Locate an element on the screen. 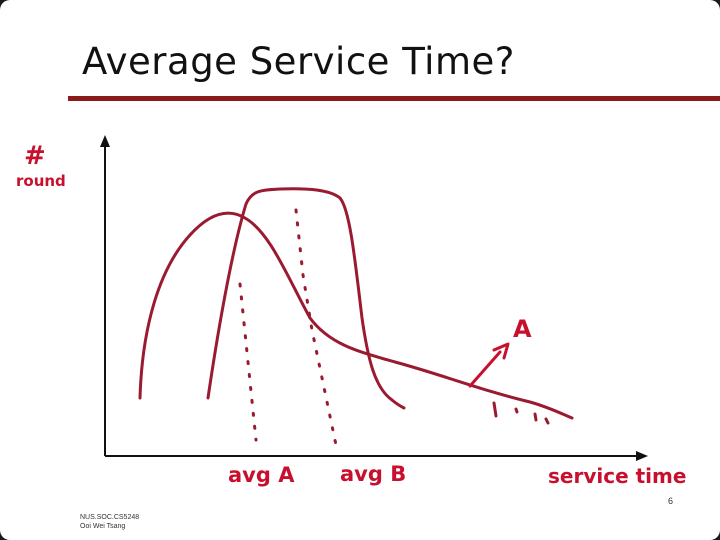 The image size is (720, 540). y-axis-round-label: round is located at coordinates (41, 181).